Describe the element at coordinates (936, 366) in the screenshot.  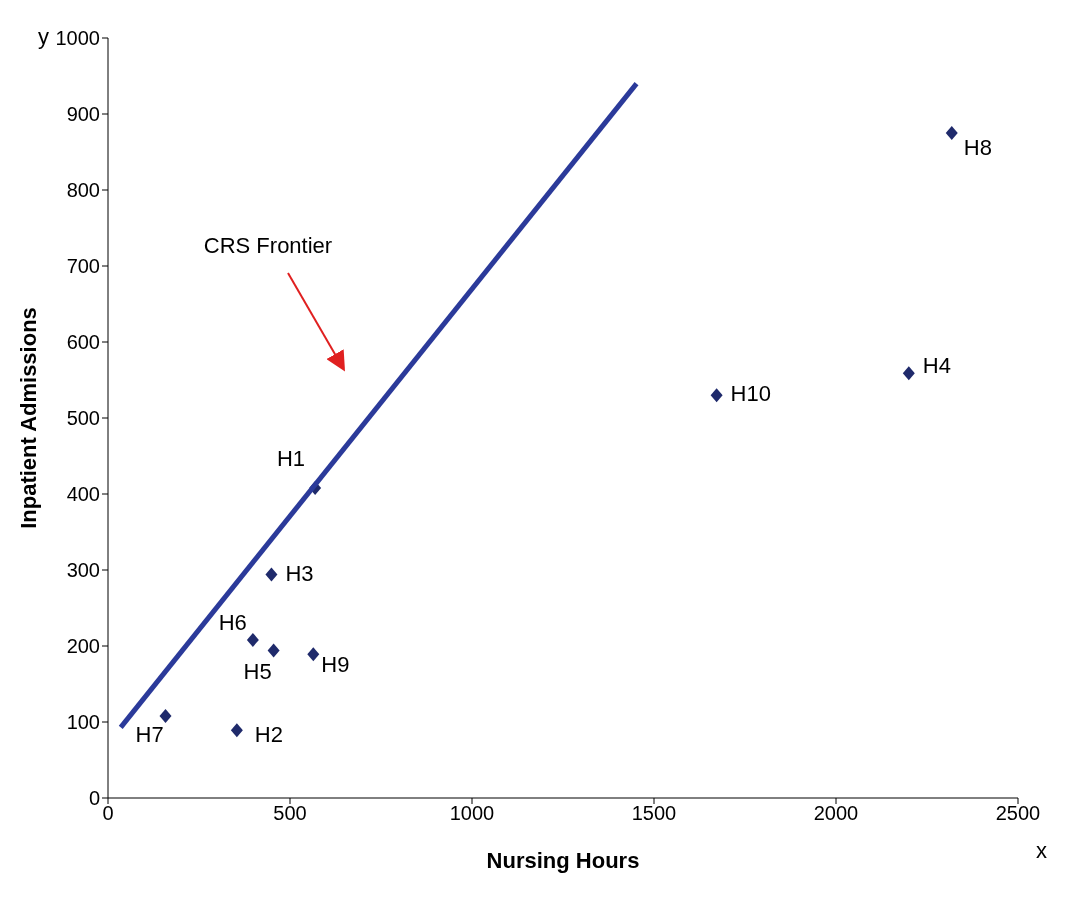
I see `data-label: H4` at that location.